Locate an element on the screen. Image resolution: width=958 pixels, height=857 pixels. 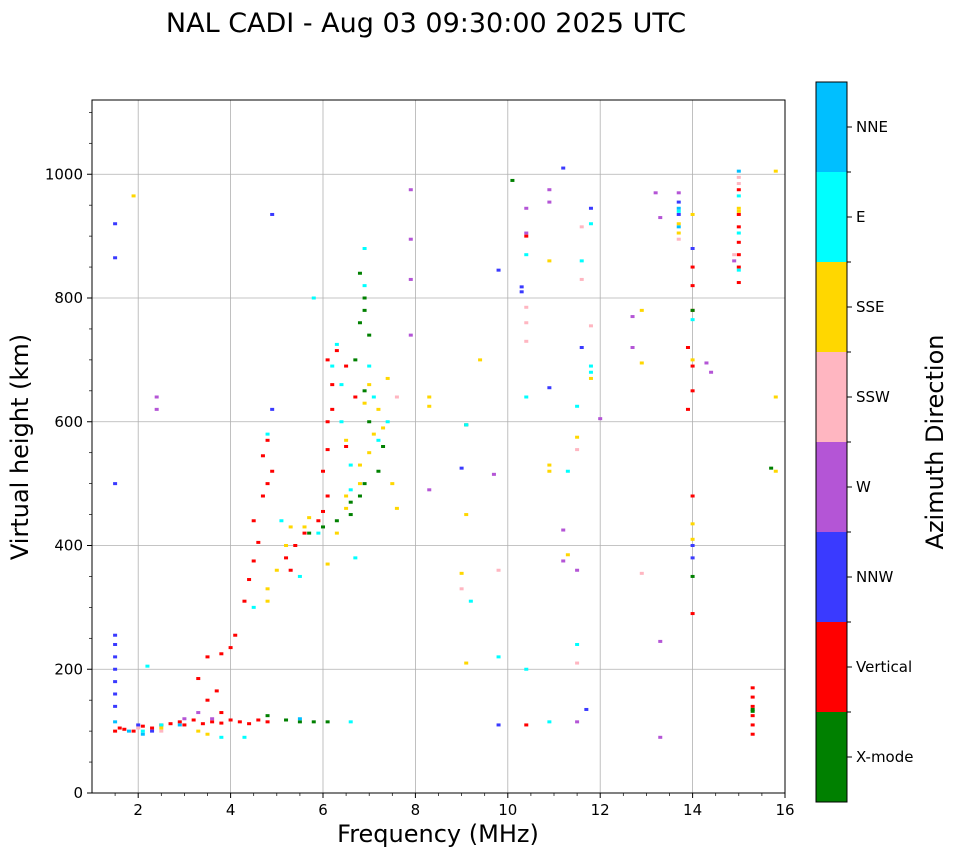
y-tick-label: 0 is located at coordinates (78, 793).